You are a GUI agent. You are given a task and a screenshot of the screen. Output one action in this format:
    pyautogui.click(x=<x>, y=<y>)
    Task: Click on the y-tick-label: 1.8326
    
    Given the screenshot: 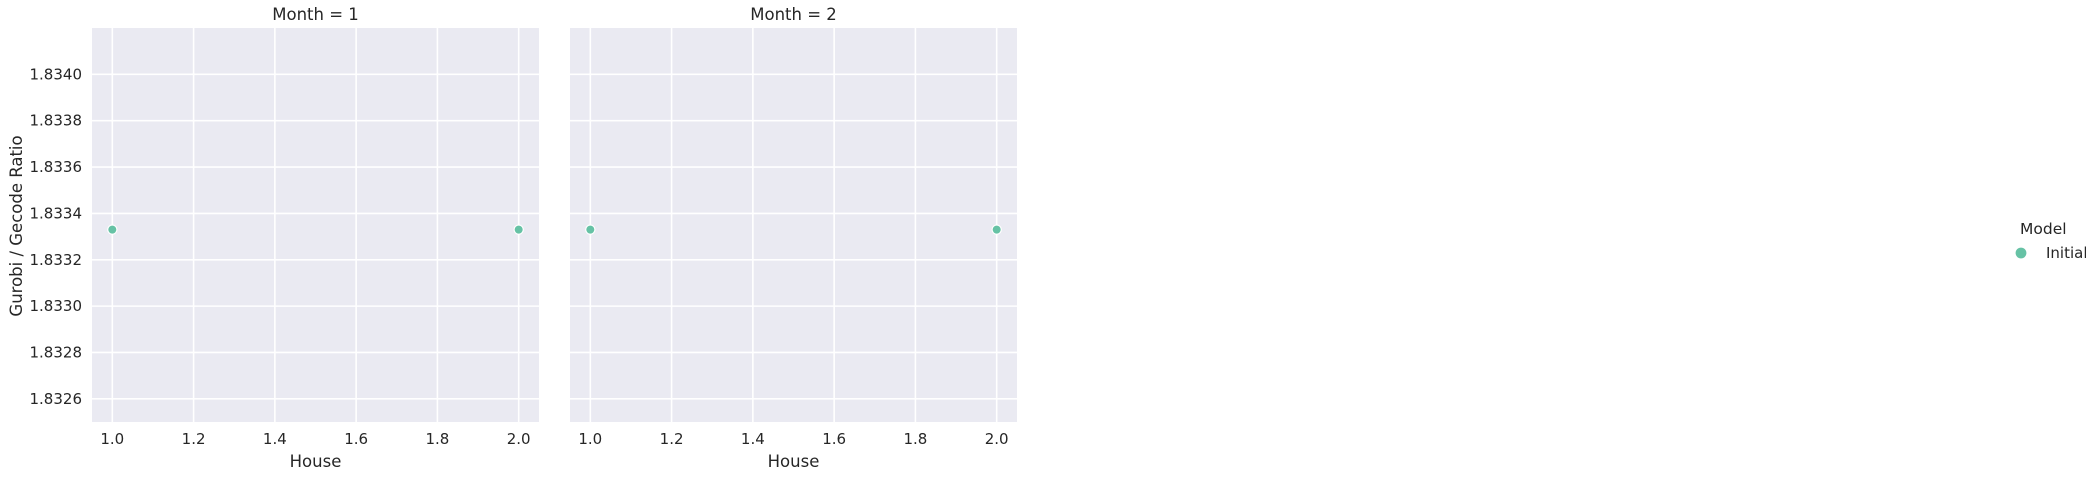 What is the action you would take?
    pyautogui.click(x=56, y=399)
    